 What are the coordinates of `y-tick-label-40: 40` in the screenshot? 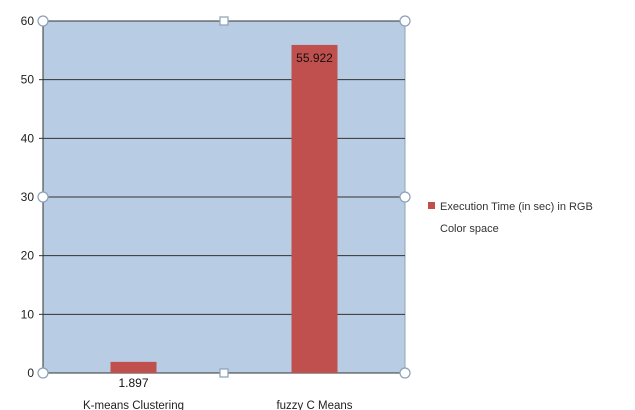 It's located at (28, 138).